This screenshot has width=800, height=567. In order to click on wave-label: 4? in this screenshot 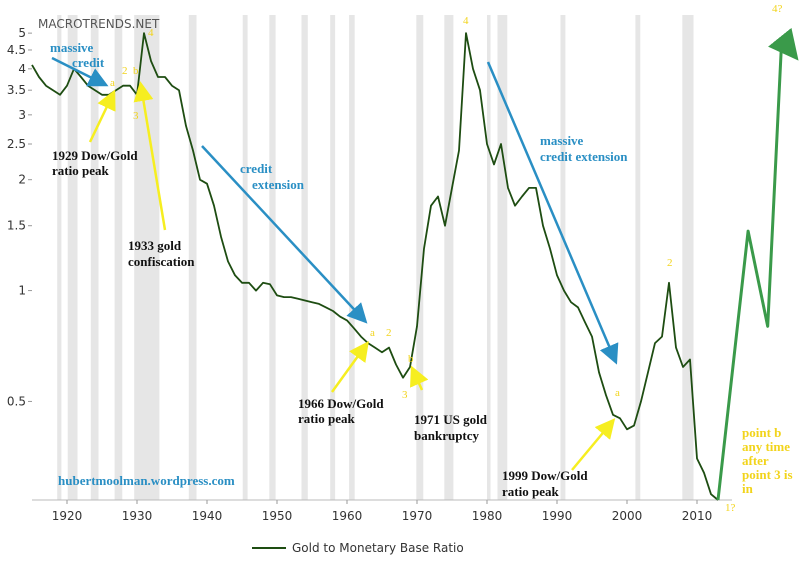, I will do `click(777, 9)`.